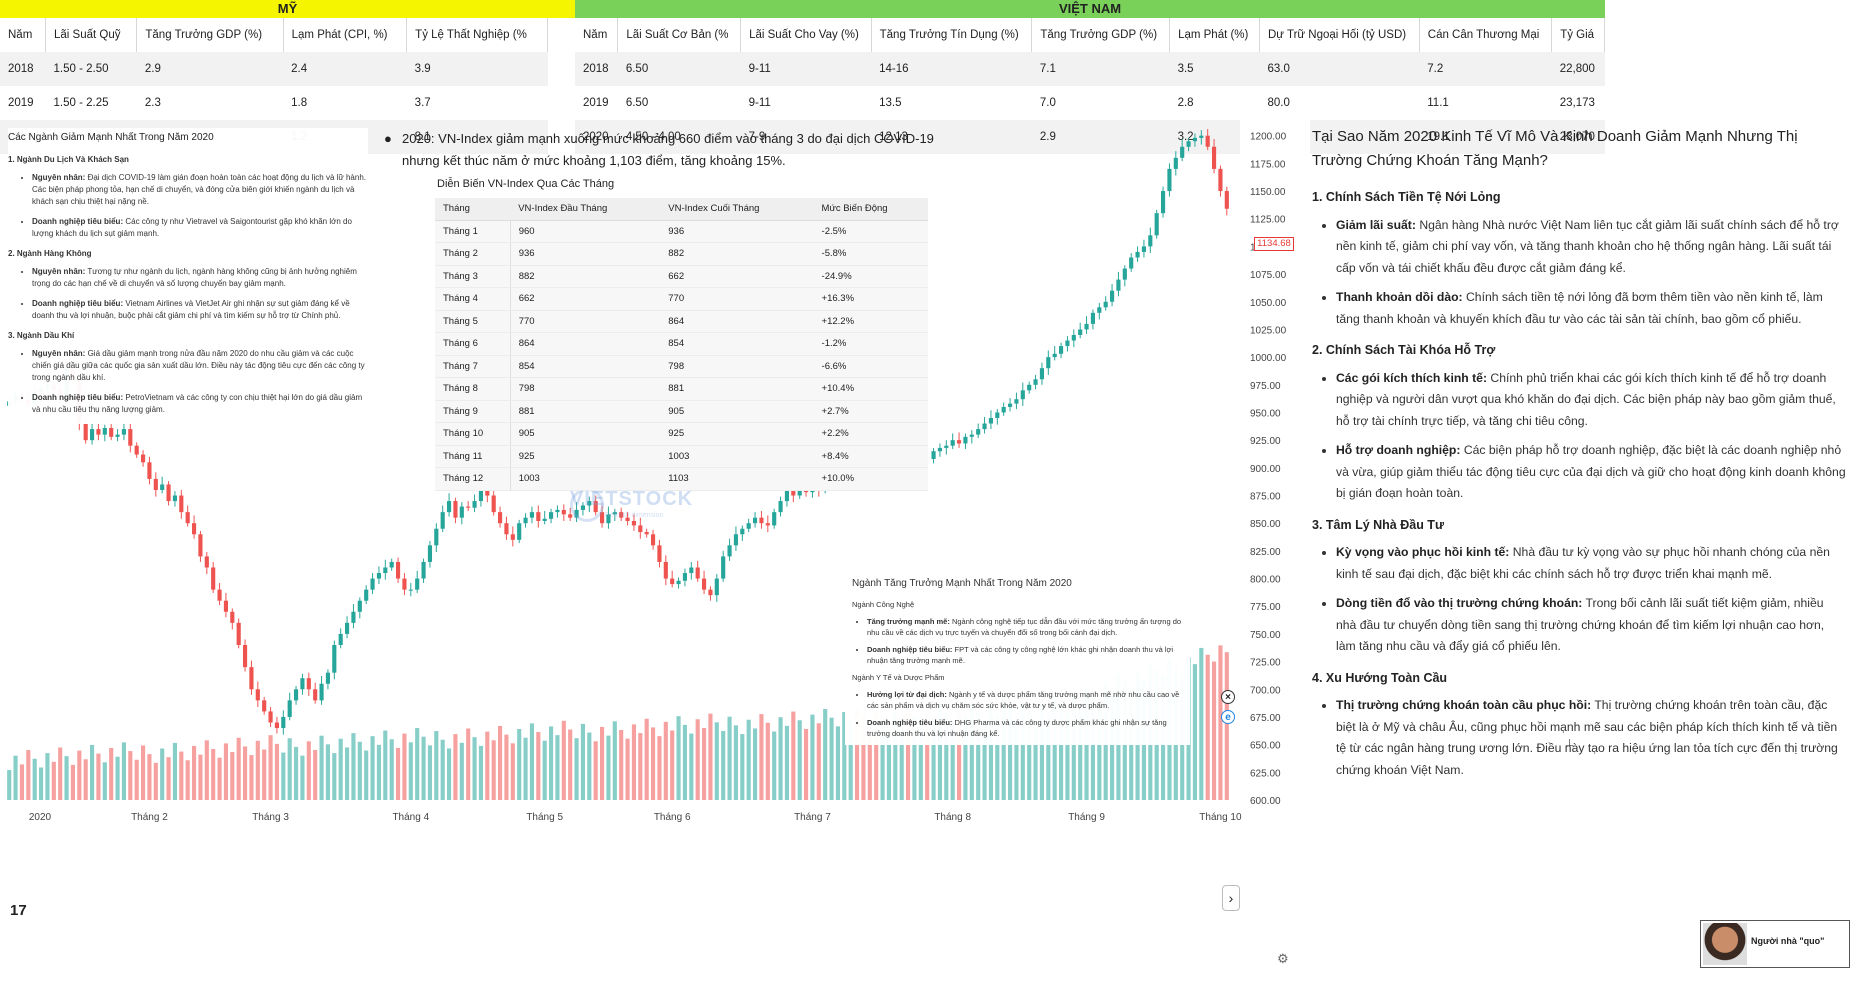 The image size is (1856, 982). What do you see at coordinates (1569, 743) in the screenshot?
I see `cursor-icon: ⊥` at bounding box center [1569, 743].